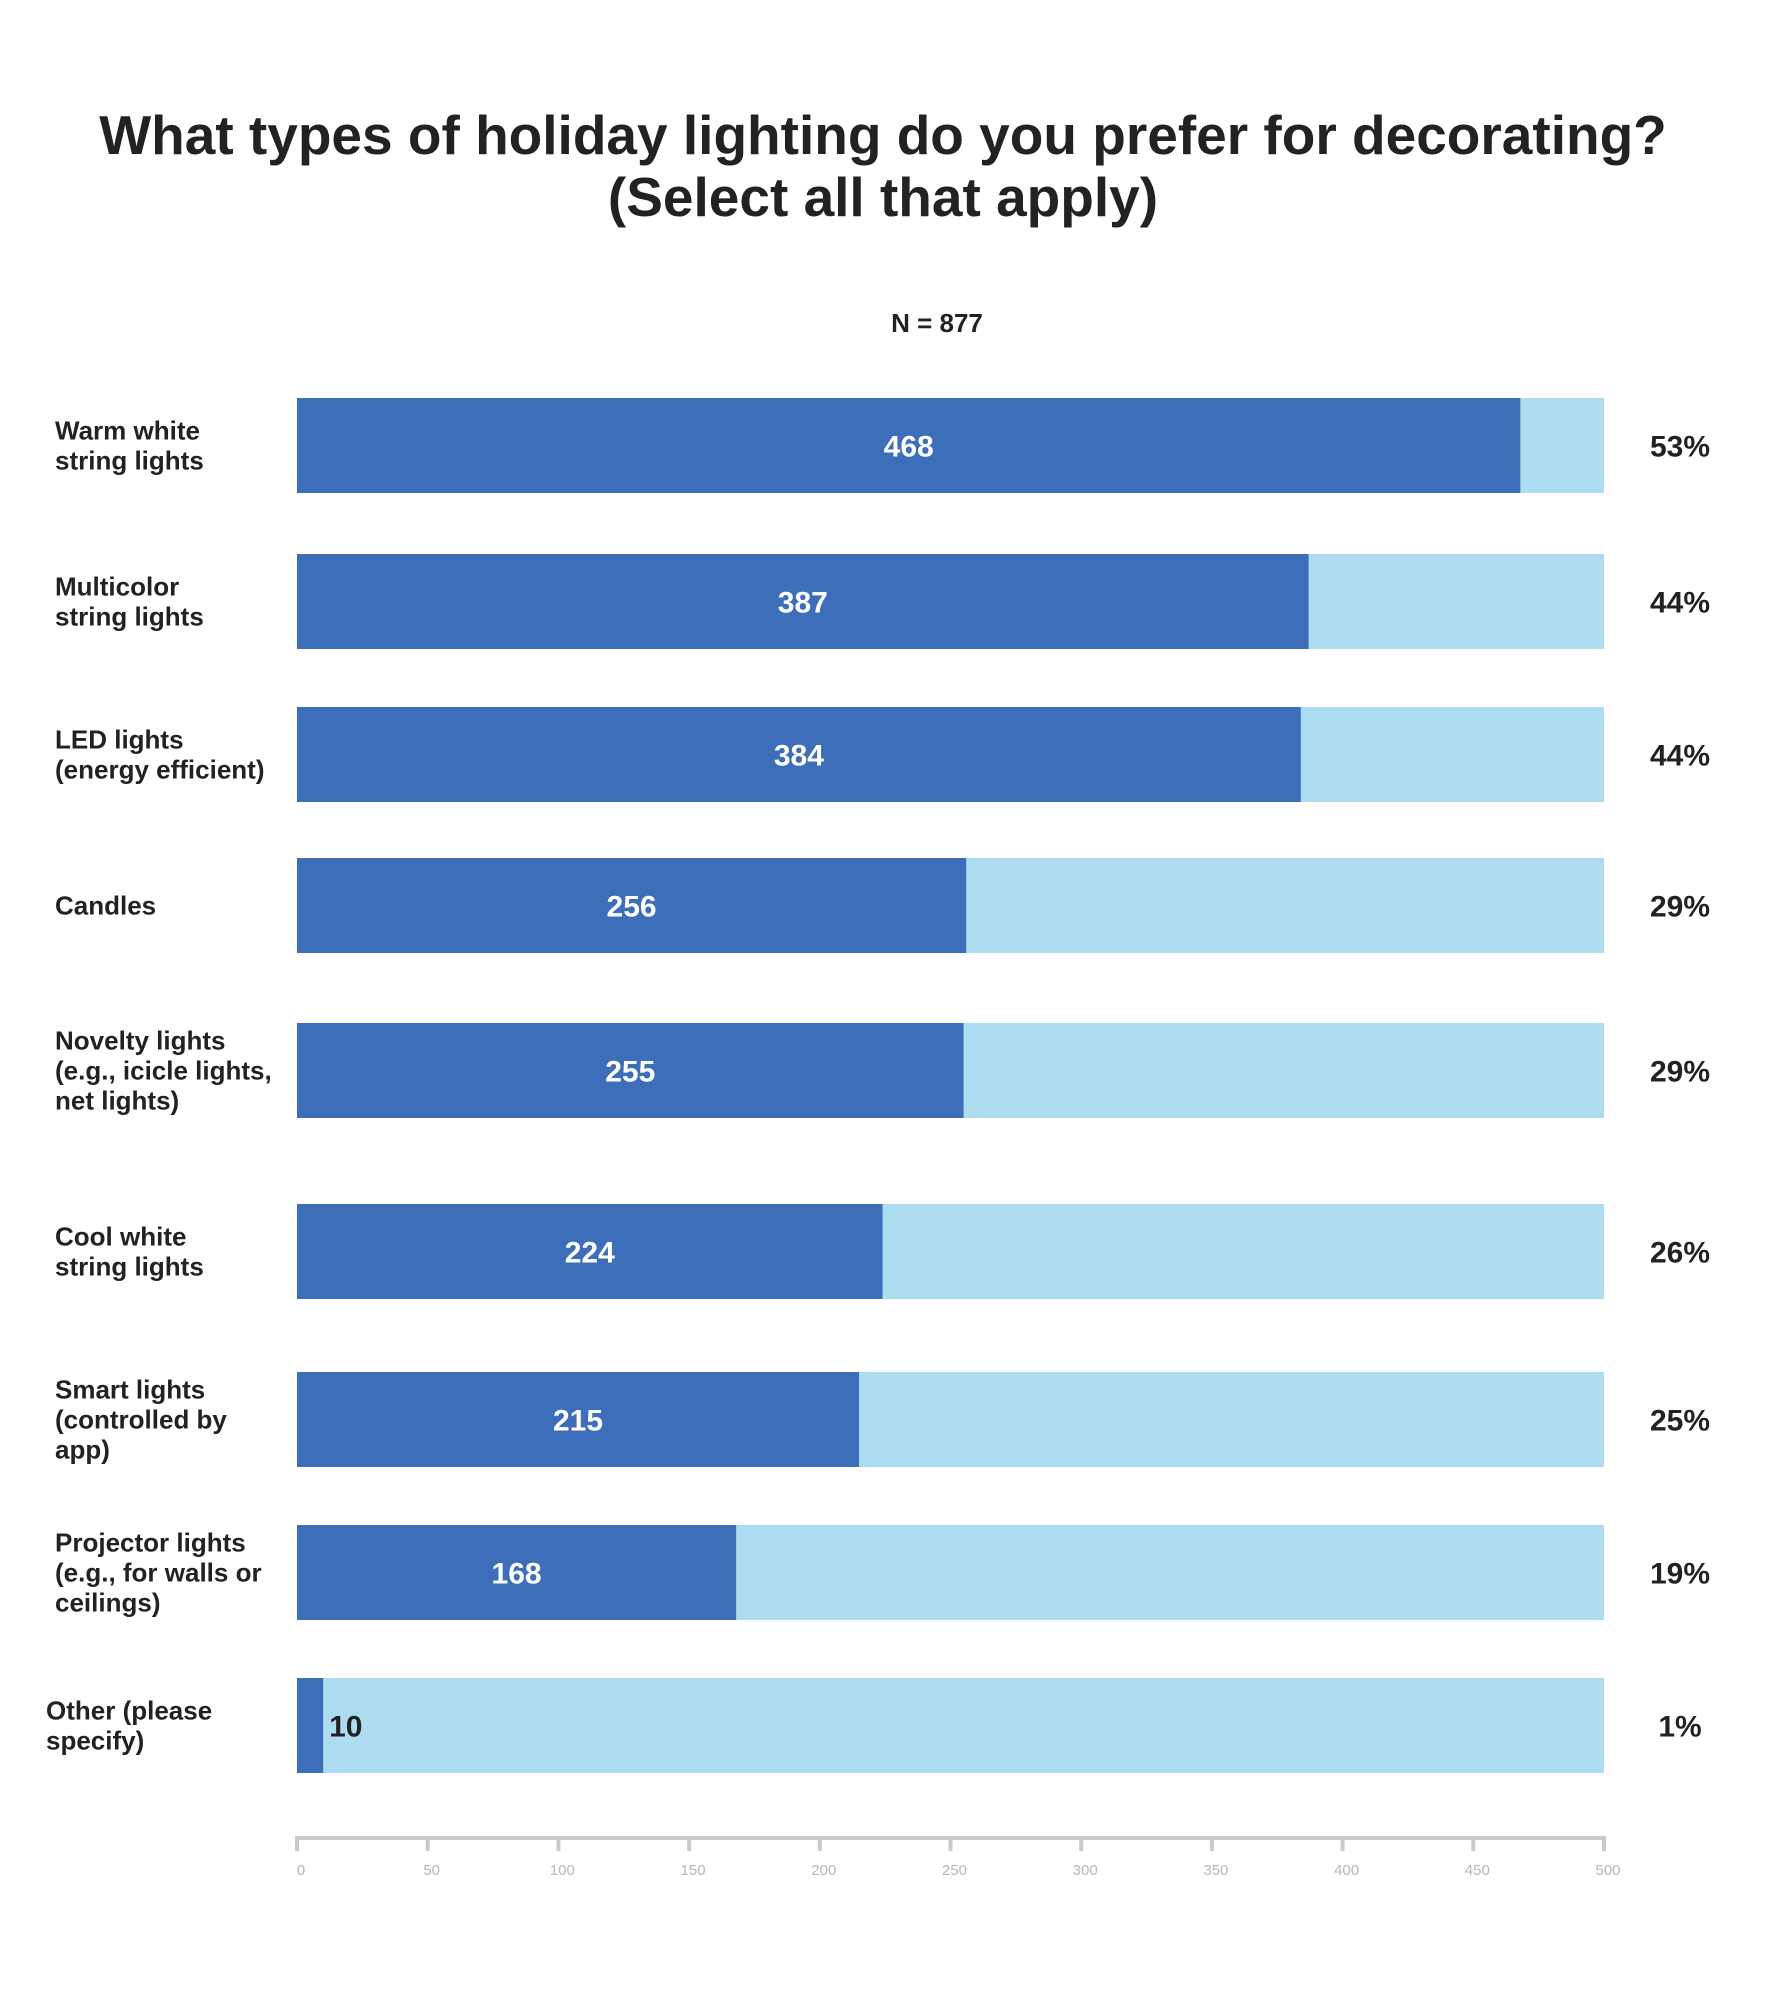 The width and height of the screenshot is (1766, 1999). I want to click on category-label-line: (e.g., for walls or, so click(158, 1573).